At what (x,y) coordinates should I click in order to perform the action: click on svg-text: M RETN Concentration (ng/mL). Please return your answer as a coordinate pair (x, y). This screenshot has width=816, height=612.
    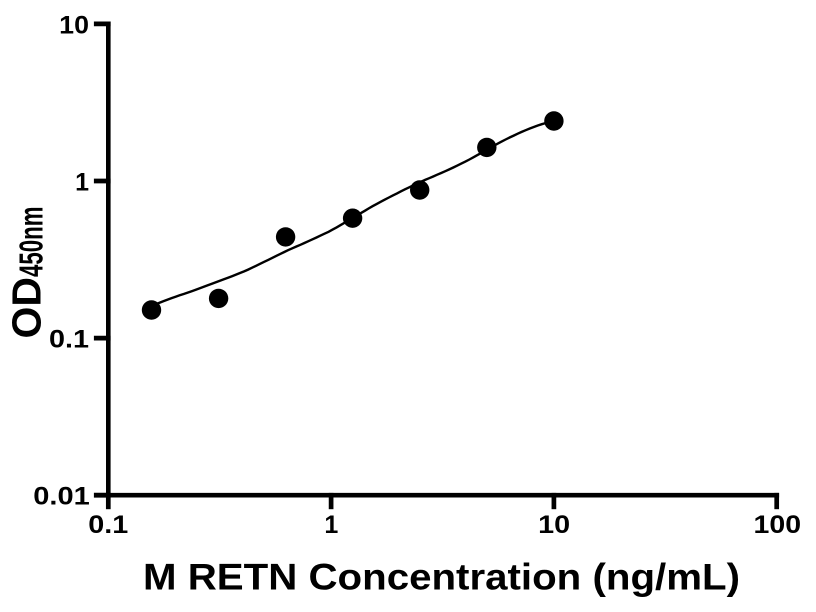
    Looking at the image, I should click on (441, 577).